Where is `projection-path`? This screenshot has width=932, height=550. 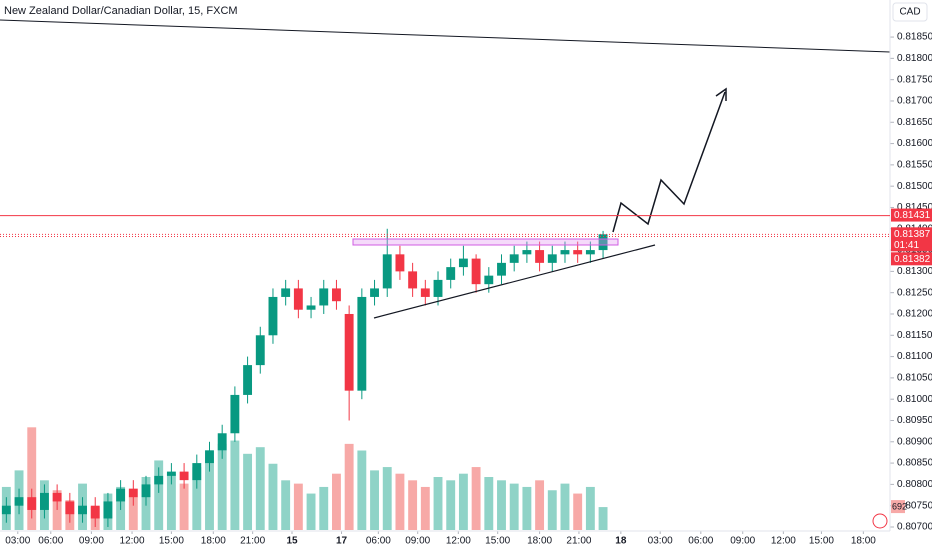 projection-path is located at coordinates (669, 162).